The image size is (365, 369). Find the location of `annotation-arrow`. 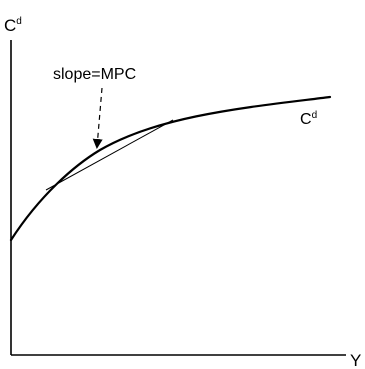

annotation-arrow is located at coordinates (97, 118).